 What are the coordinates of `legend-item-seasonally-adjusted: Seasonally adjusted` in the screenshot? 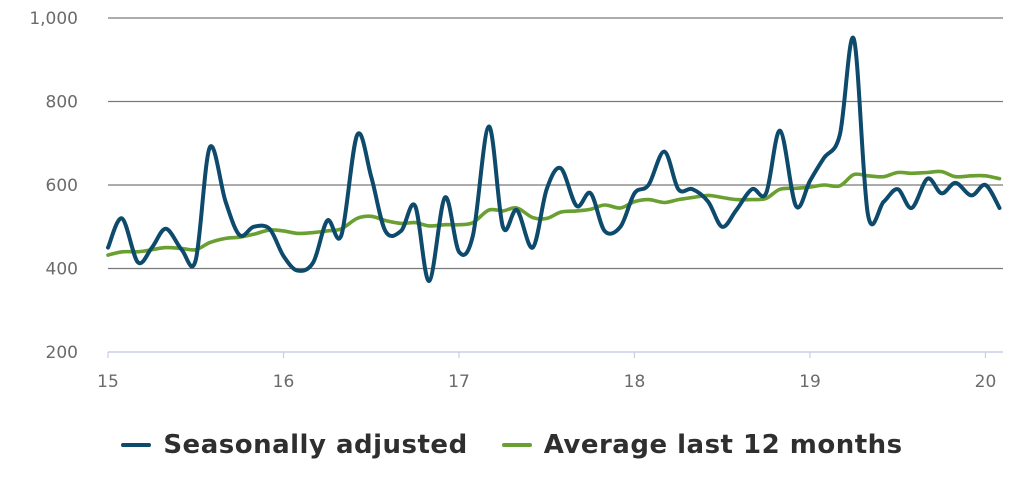 It's located at (294, 445).